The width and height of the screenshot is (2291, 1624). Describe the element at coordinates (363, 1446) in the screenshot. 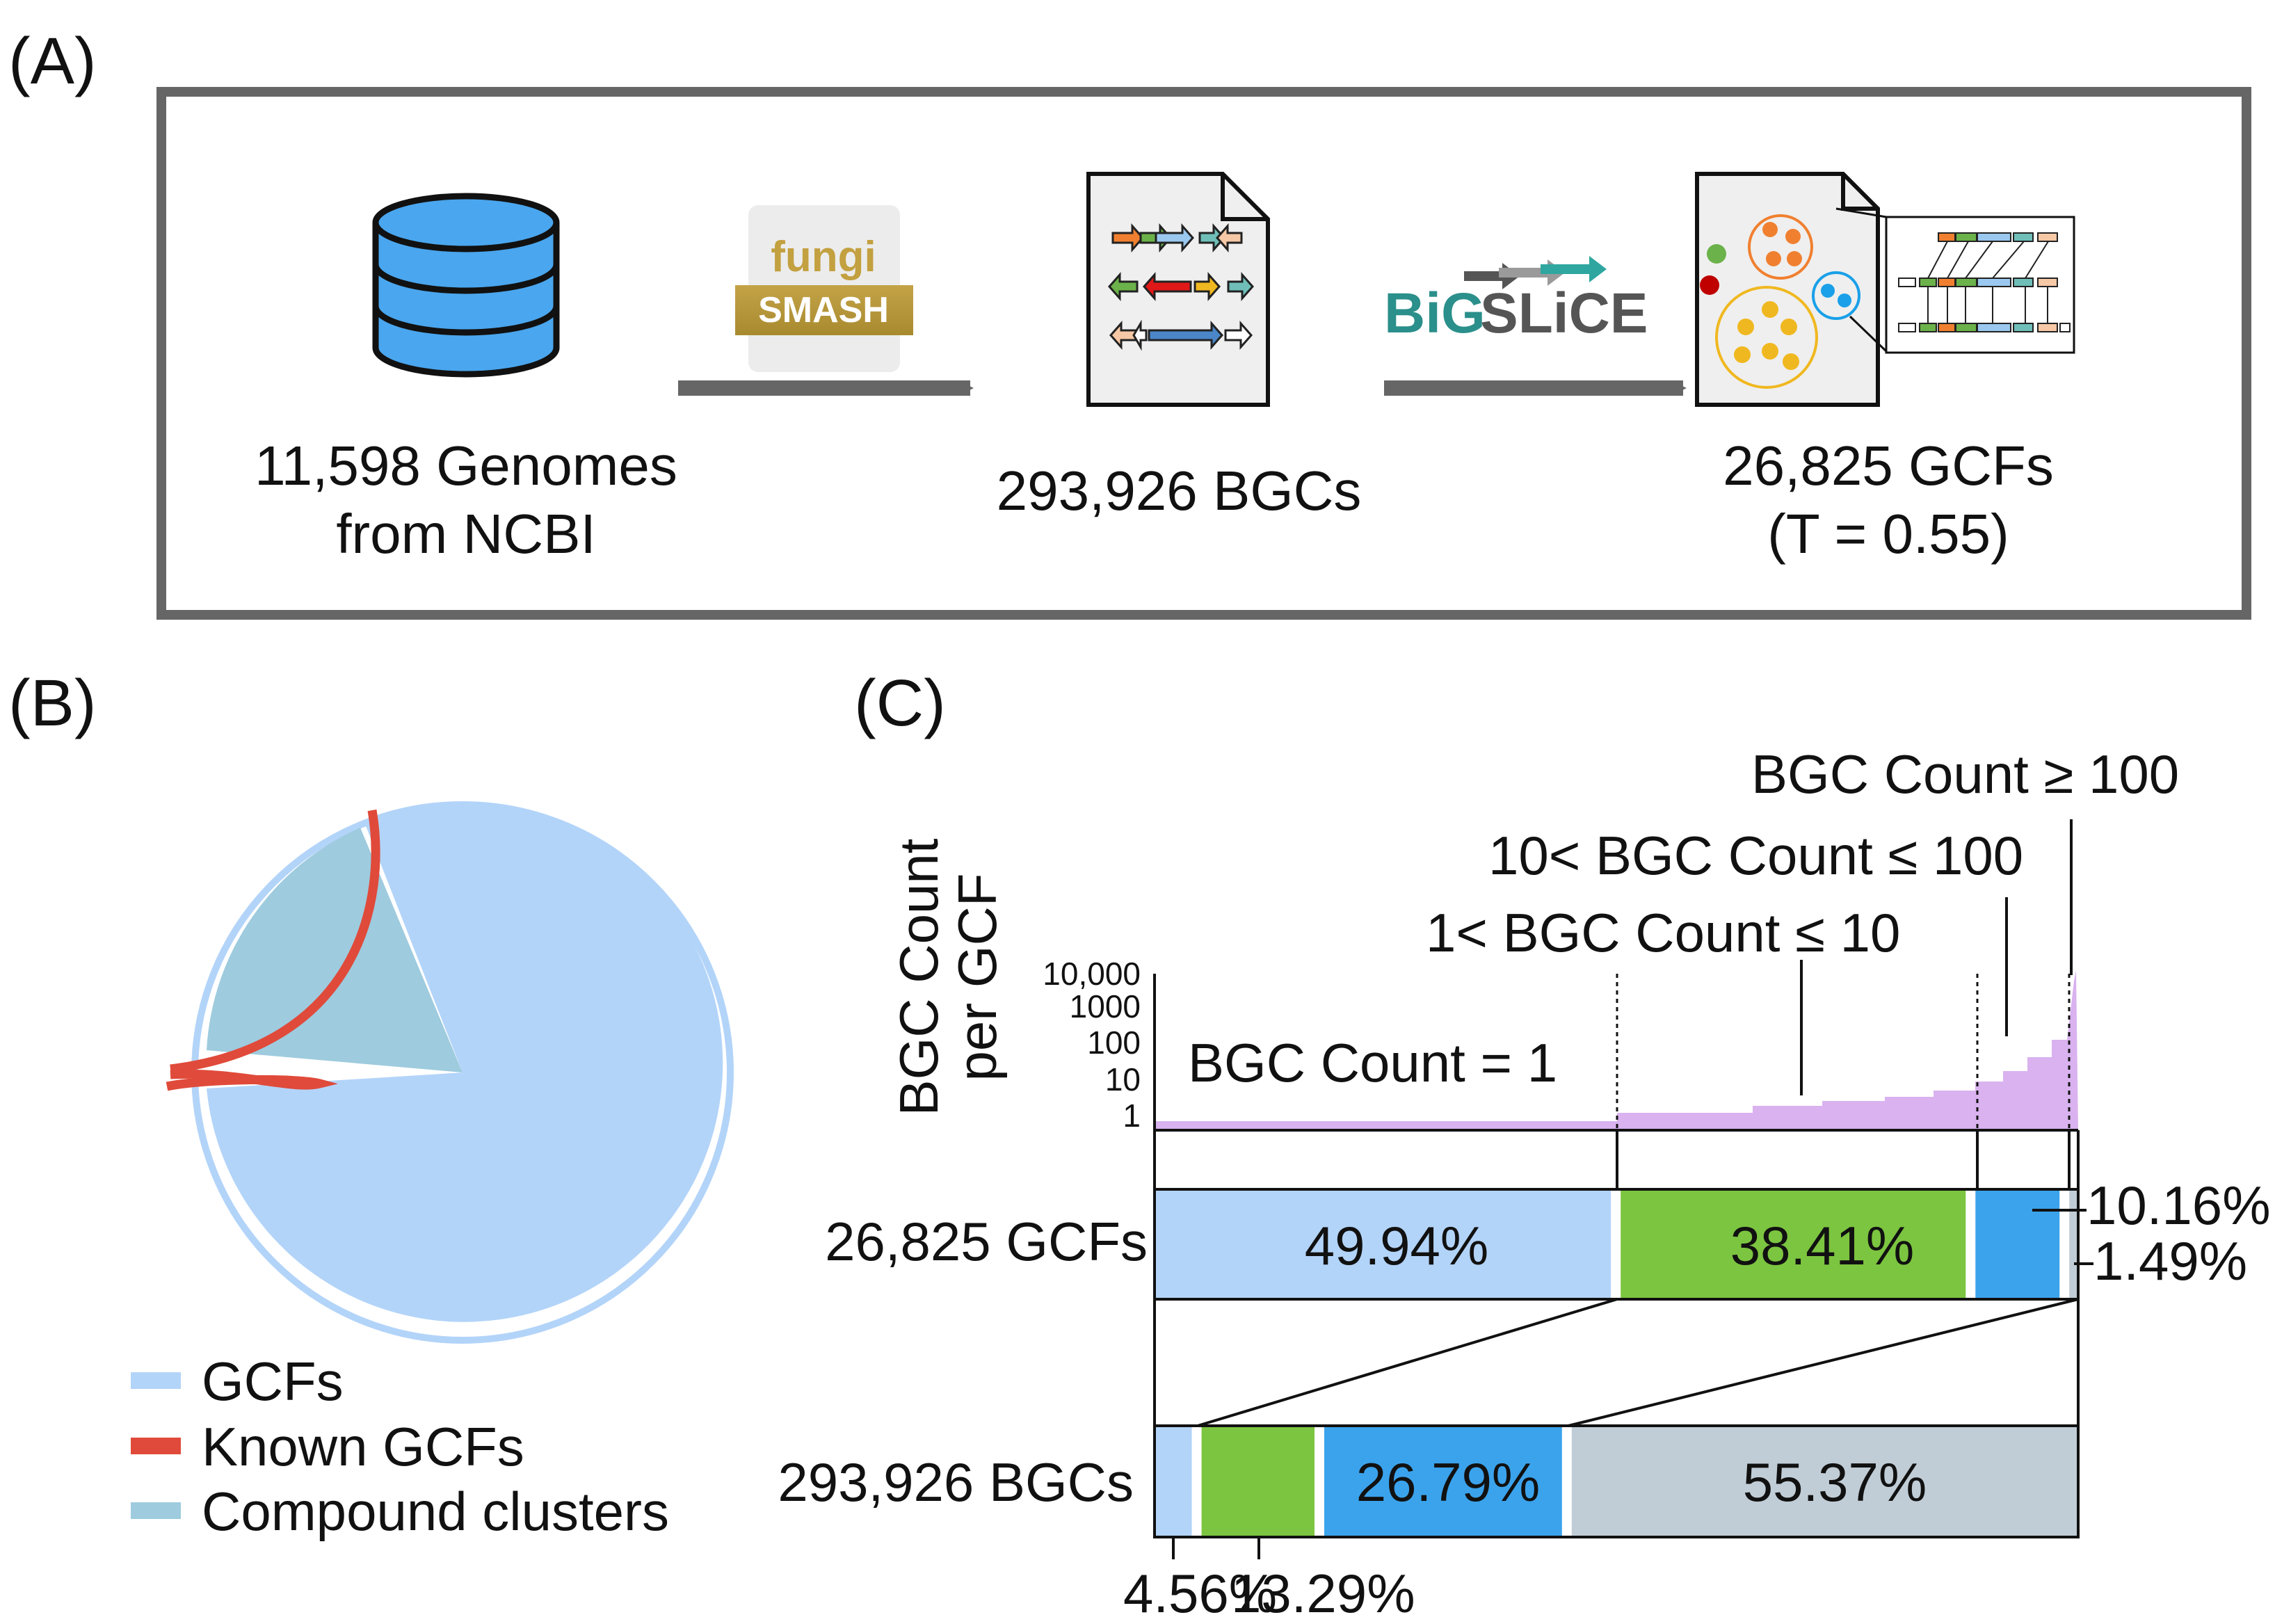

I see `legend-label-known-gcfs: Known GCFs` at that location.